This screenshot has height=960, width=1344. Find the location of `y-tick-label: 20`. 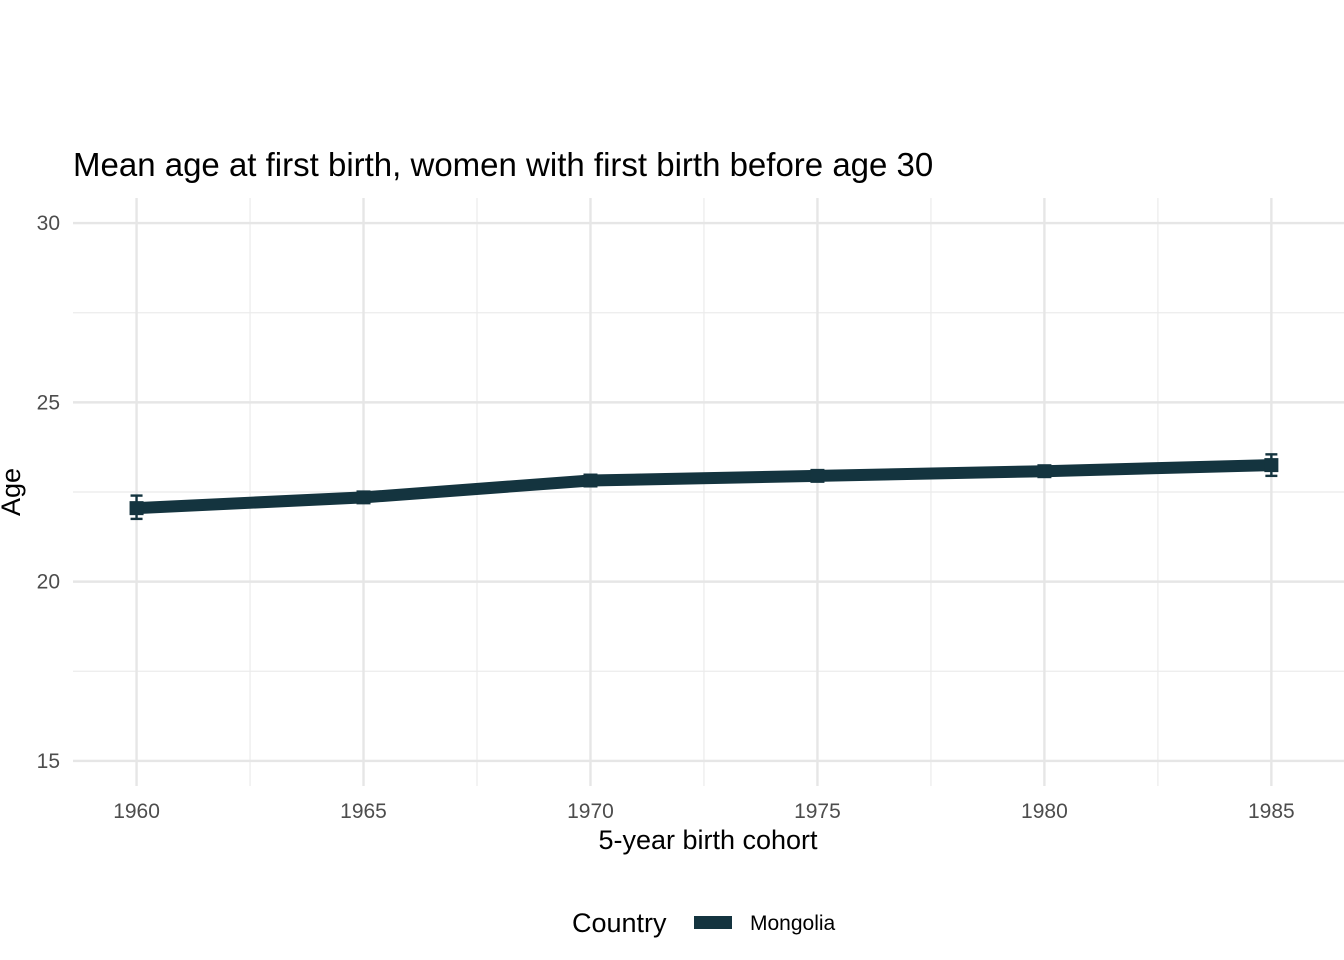

y-tick-label: 20 is located at coordinates (48, 582).